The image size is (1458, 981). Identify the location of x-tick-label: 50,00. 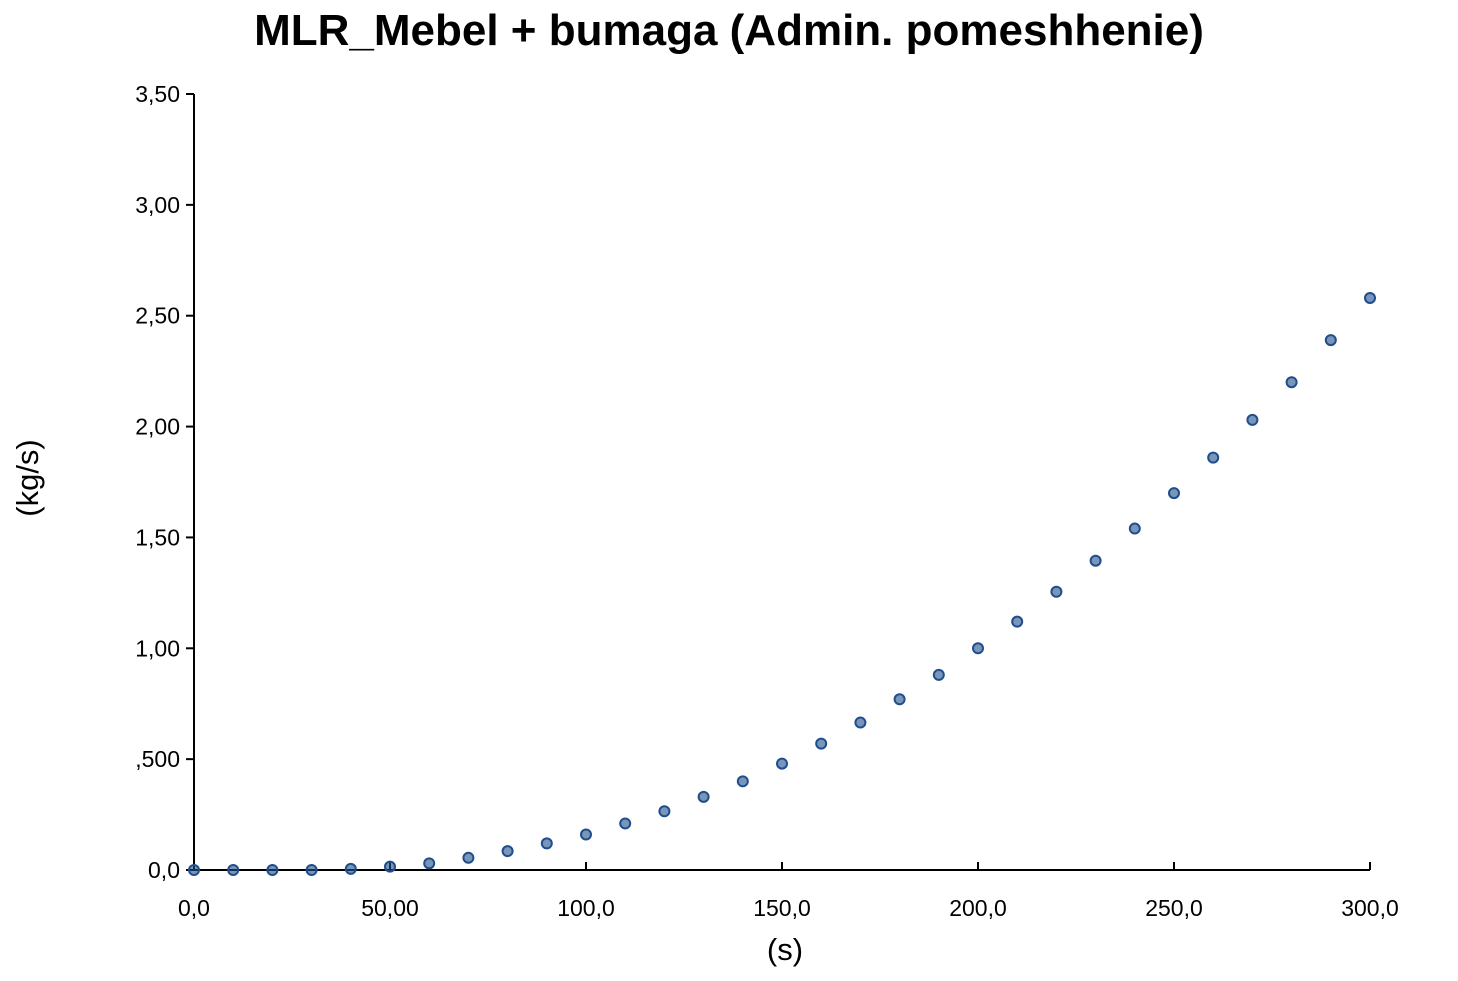
(390, 908).